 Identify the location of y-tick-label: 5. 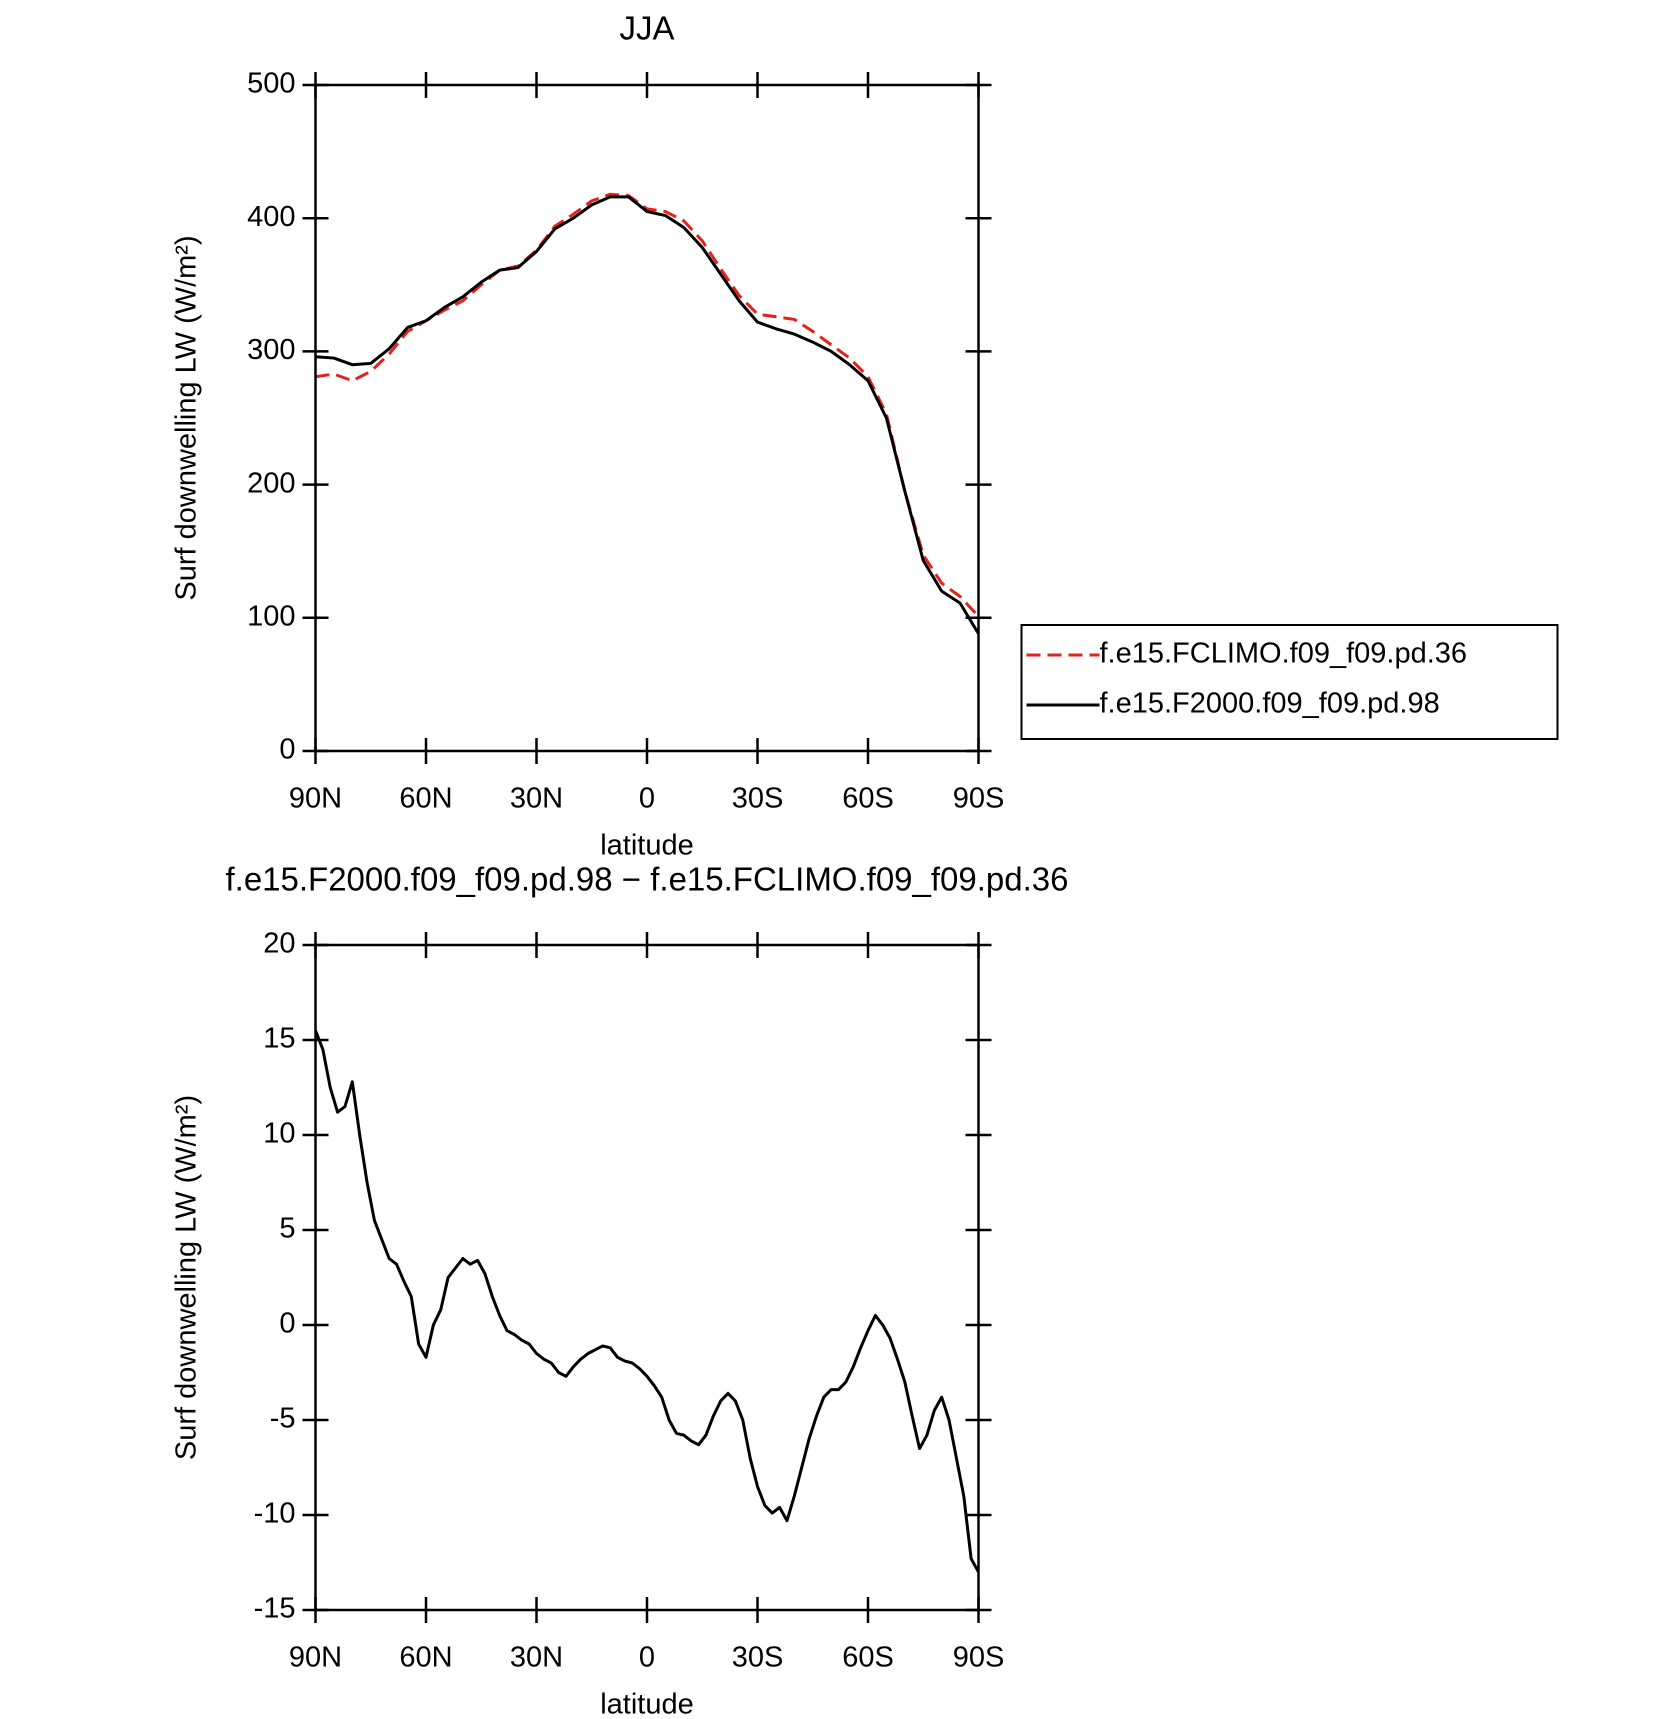
(287, 1229).